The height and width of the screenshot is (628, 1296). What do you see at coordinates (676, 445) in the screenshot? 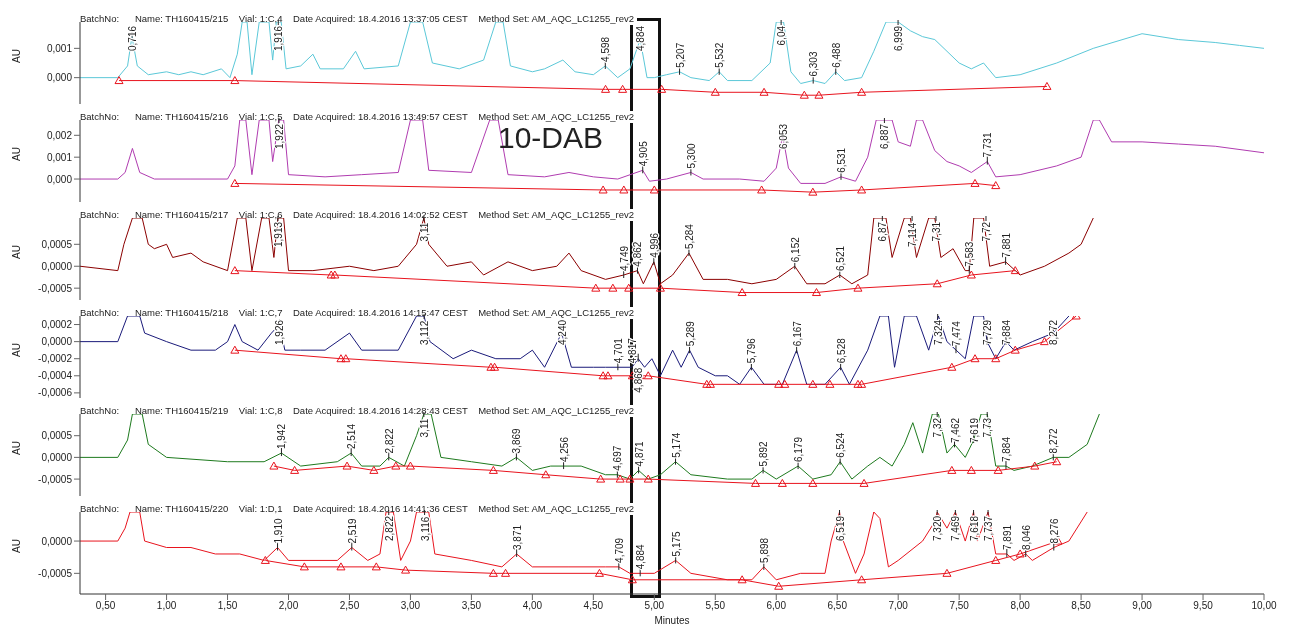
I see `annotation: 5,174` at bounding box center [676, 445].